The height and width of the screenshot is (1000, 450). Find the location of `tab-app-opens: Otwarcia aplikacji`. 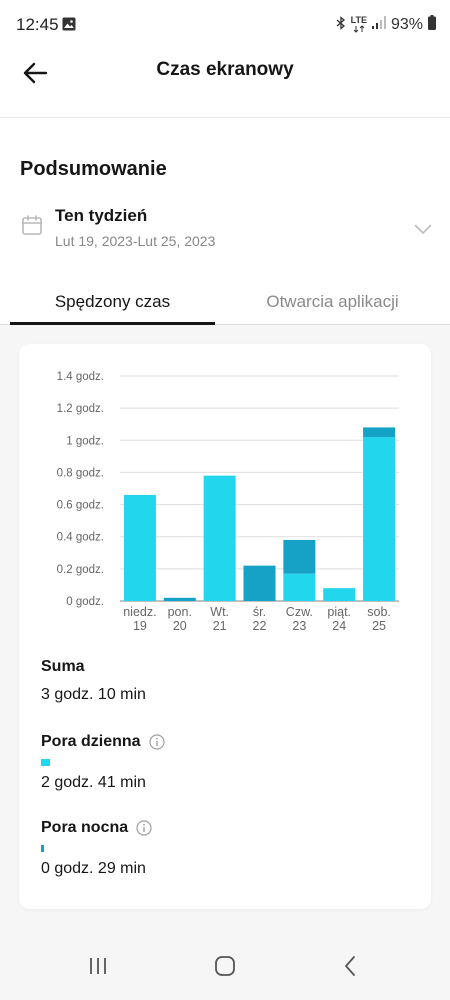

tab-app-opens: Otwarcia aplikacji is located at coordinates (332, 301).